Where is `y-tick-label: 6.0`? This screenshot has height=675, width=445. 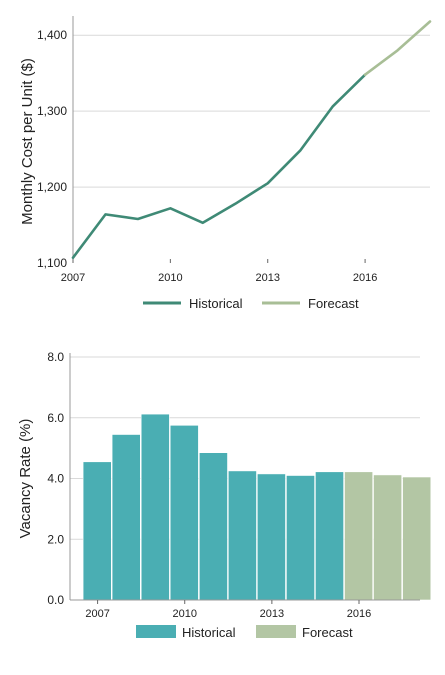
y-tick-label: 6.0 is located at coordinates (55, 418).